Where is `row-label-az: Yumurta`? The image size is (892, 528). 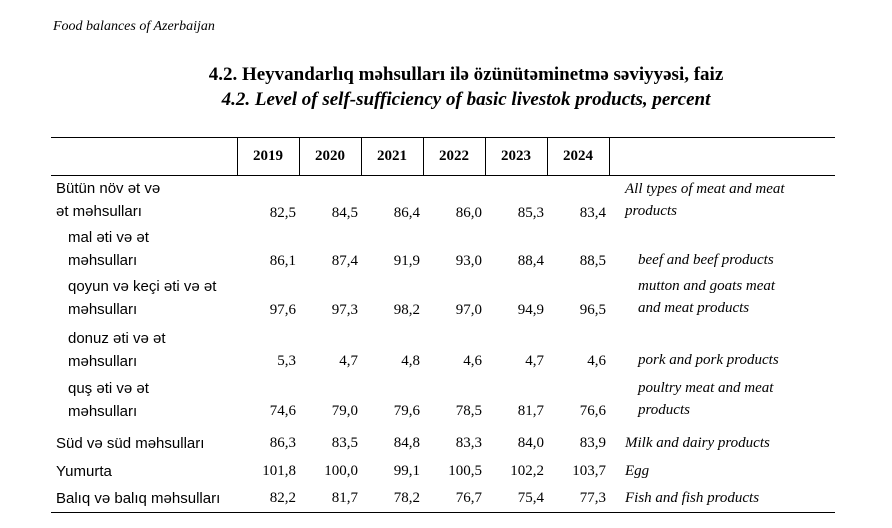
row-label-az: Yumurta is located at coordinates (84, 471).